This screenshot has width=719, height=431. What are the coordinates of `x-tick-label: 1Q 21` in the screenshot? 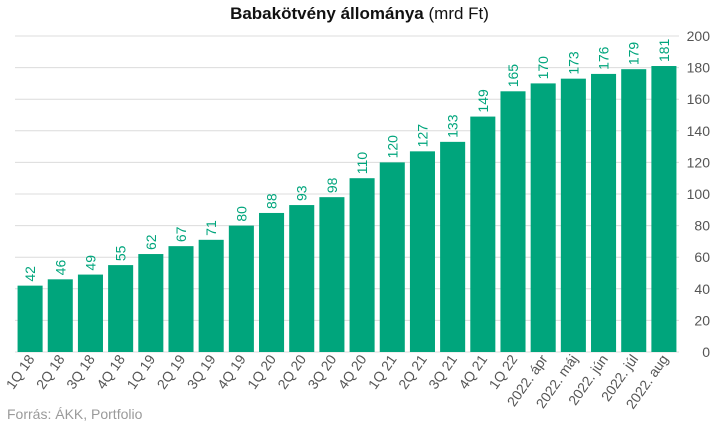 It's located at (382, 371).